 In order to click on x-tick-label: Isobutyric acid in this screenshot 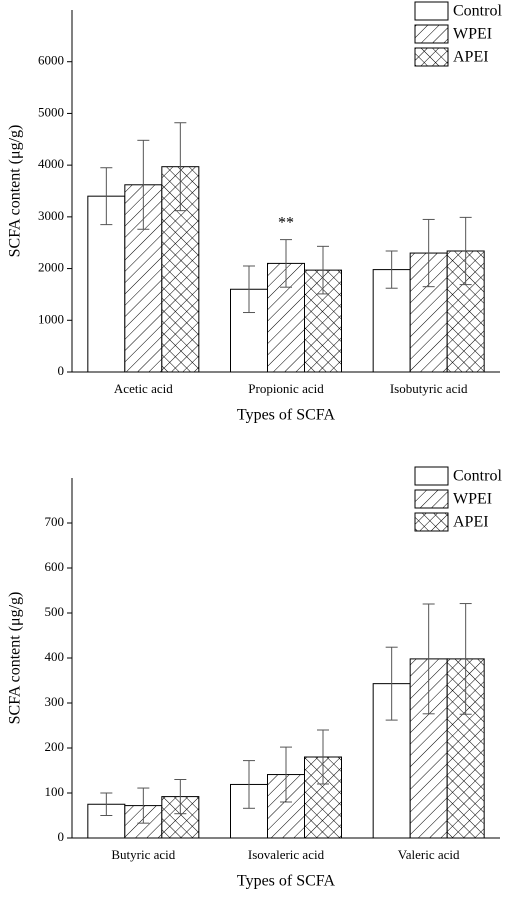, I will do `click(429, 388)`.